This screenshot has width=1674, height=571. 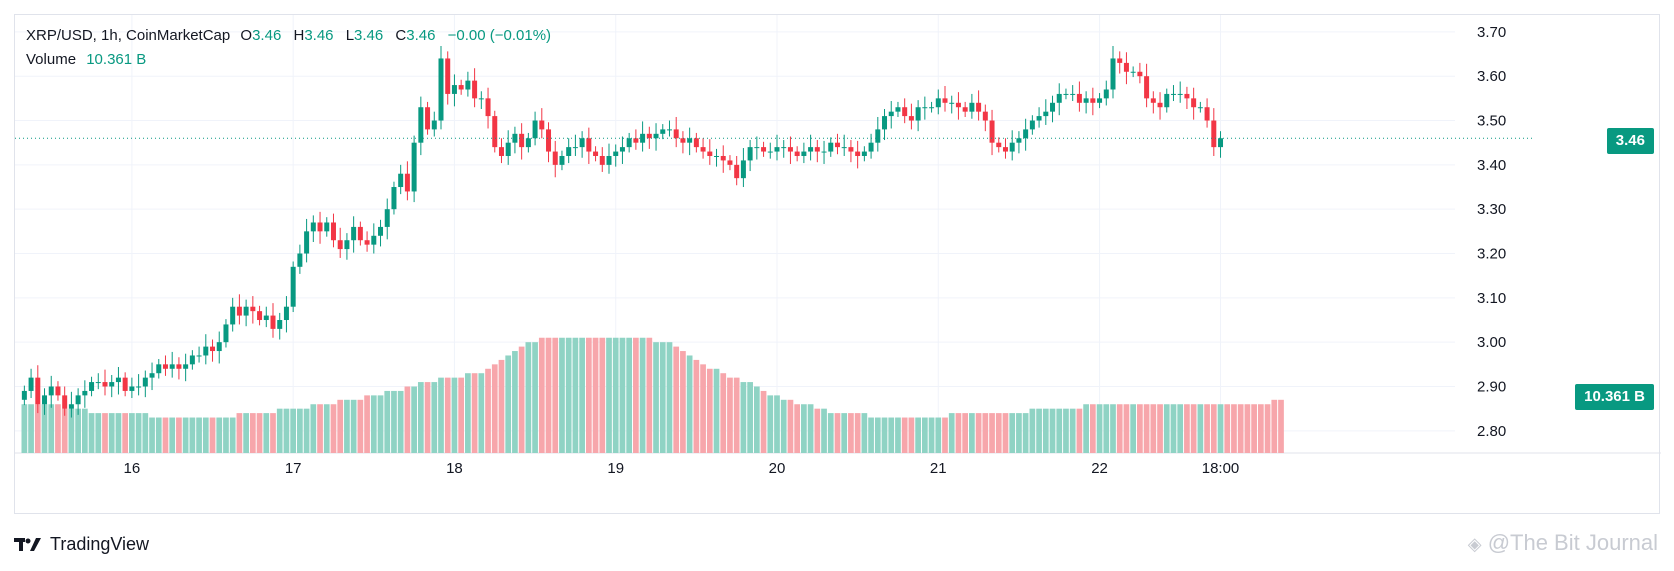 I want to click on watermark-icon: ◈, so click(x=1474, y=544).